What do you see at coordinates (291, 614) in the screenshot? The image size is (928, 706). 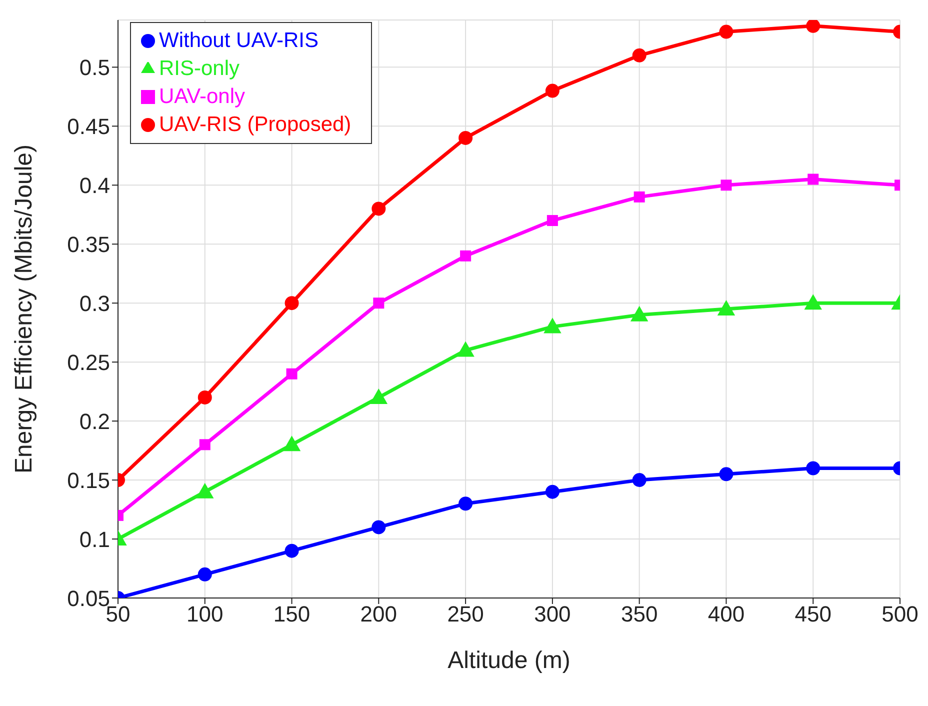 I see `x-tick-label: 150` at bounding box center [291, 614].